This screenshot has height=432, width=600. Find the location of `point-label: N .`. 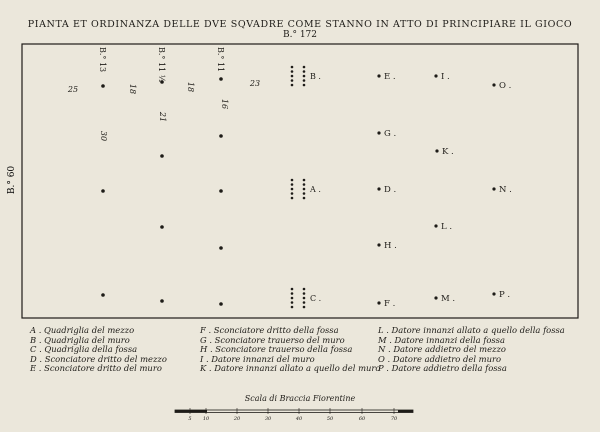

point-label: N . is located at coordinates (505, 190).